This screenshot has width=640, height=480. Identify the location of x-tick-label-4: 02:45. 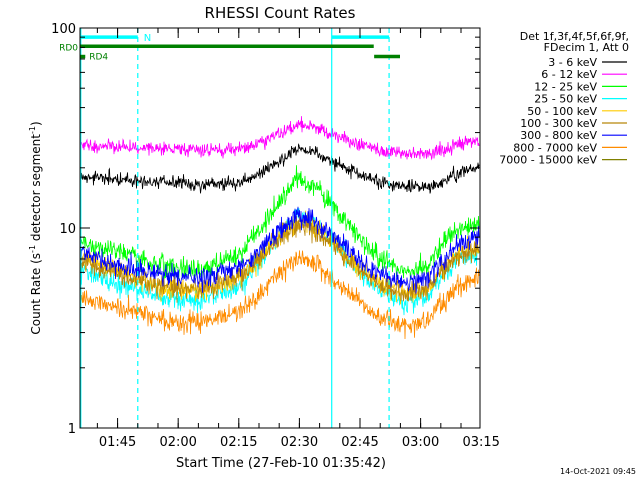
(359, 442).